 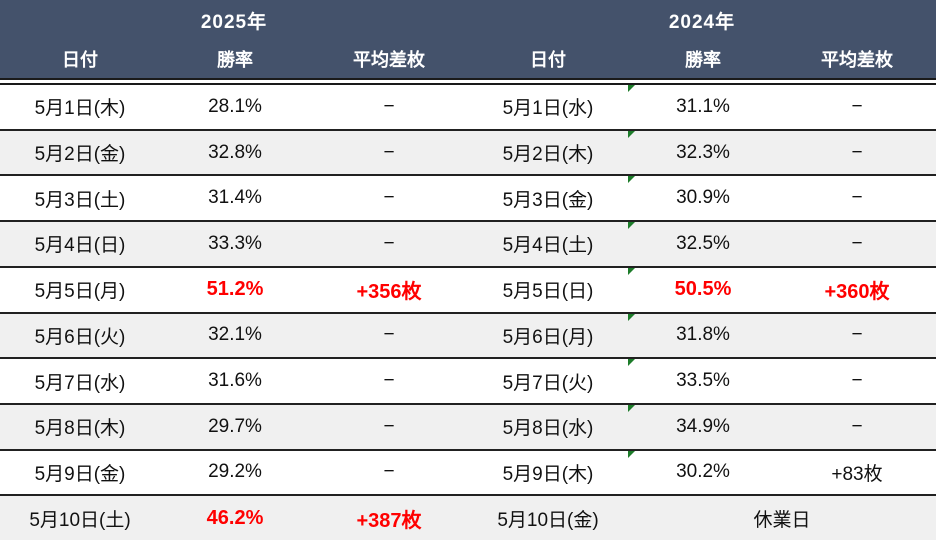 I want to click on winrate-value: 34.9%, so click(x=703, y=426).